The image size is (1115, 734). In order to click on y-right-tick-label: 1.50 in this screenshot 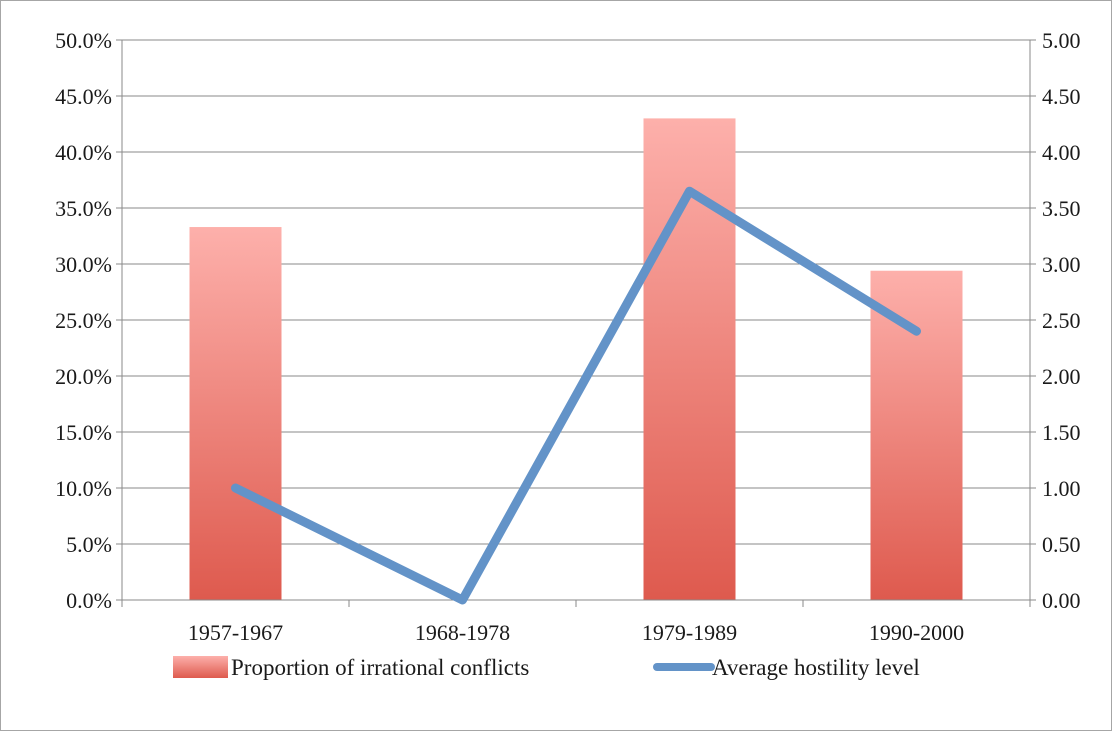, I will do `click(1061, 432)`.